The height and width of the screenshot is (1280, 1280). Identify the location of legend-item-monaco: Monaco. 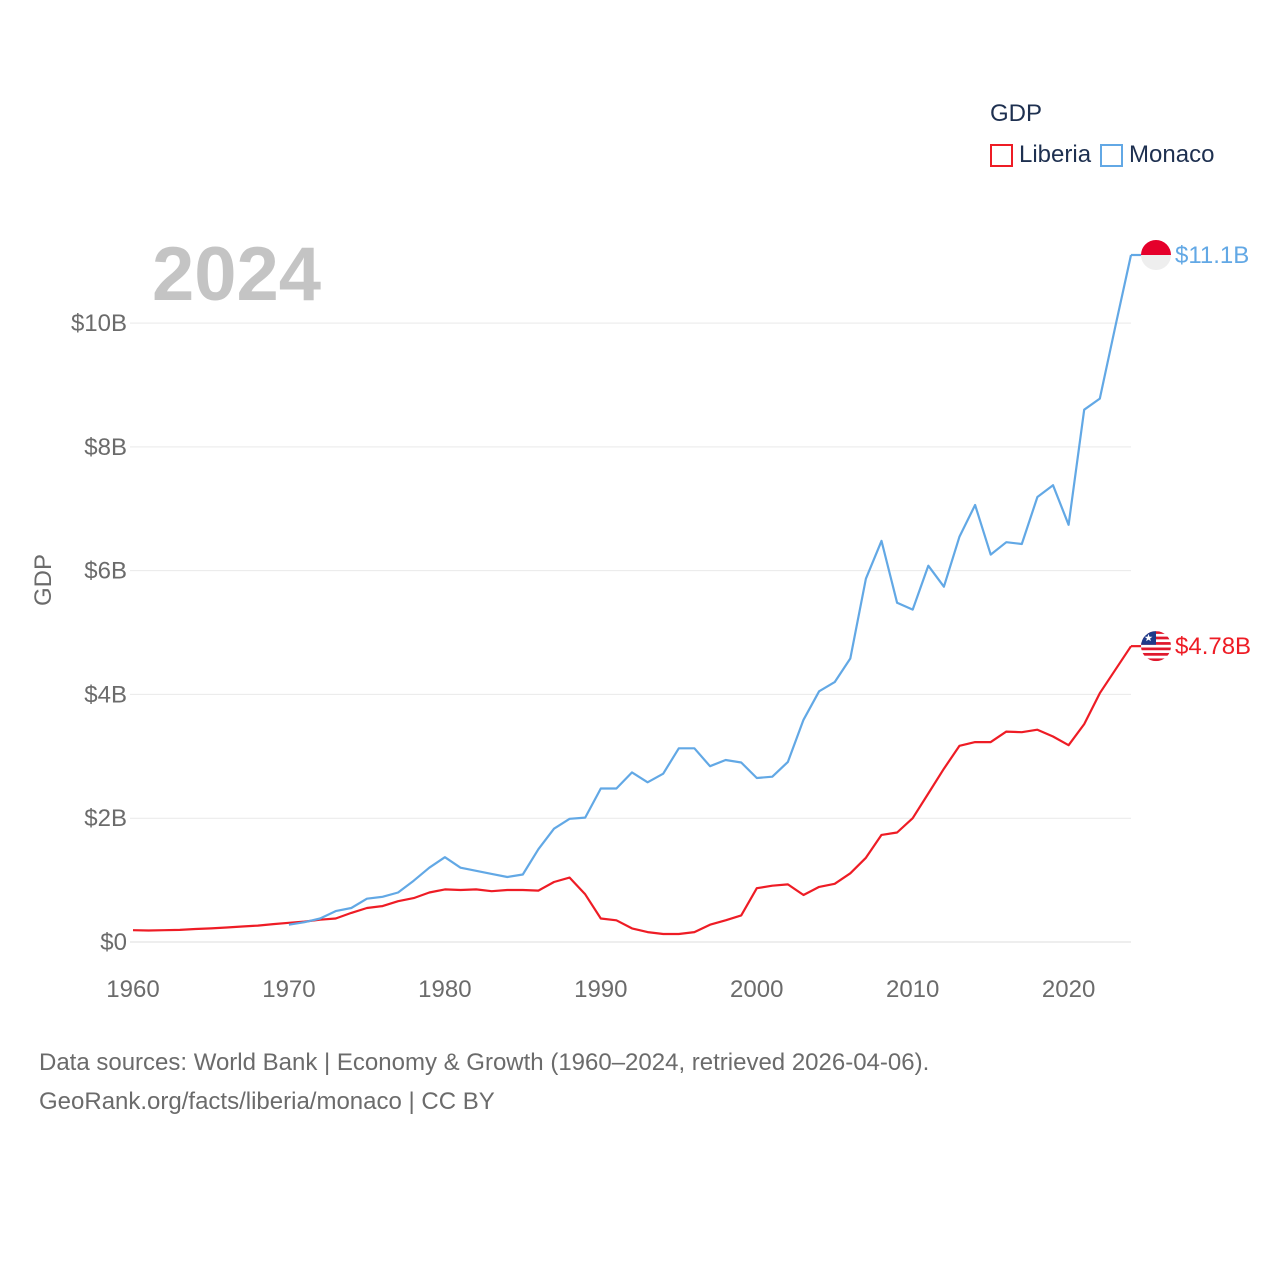
(1157, 155).